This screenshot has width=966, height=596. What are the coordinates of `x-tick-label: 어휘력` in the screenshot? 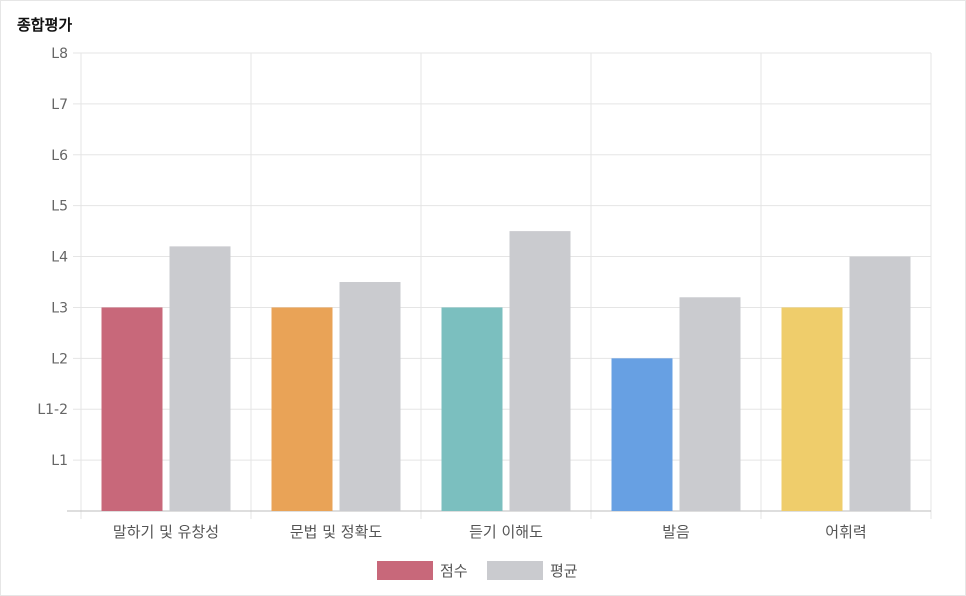 It's located at (845, 532).